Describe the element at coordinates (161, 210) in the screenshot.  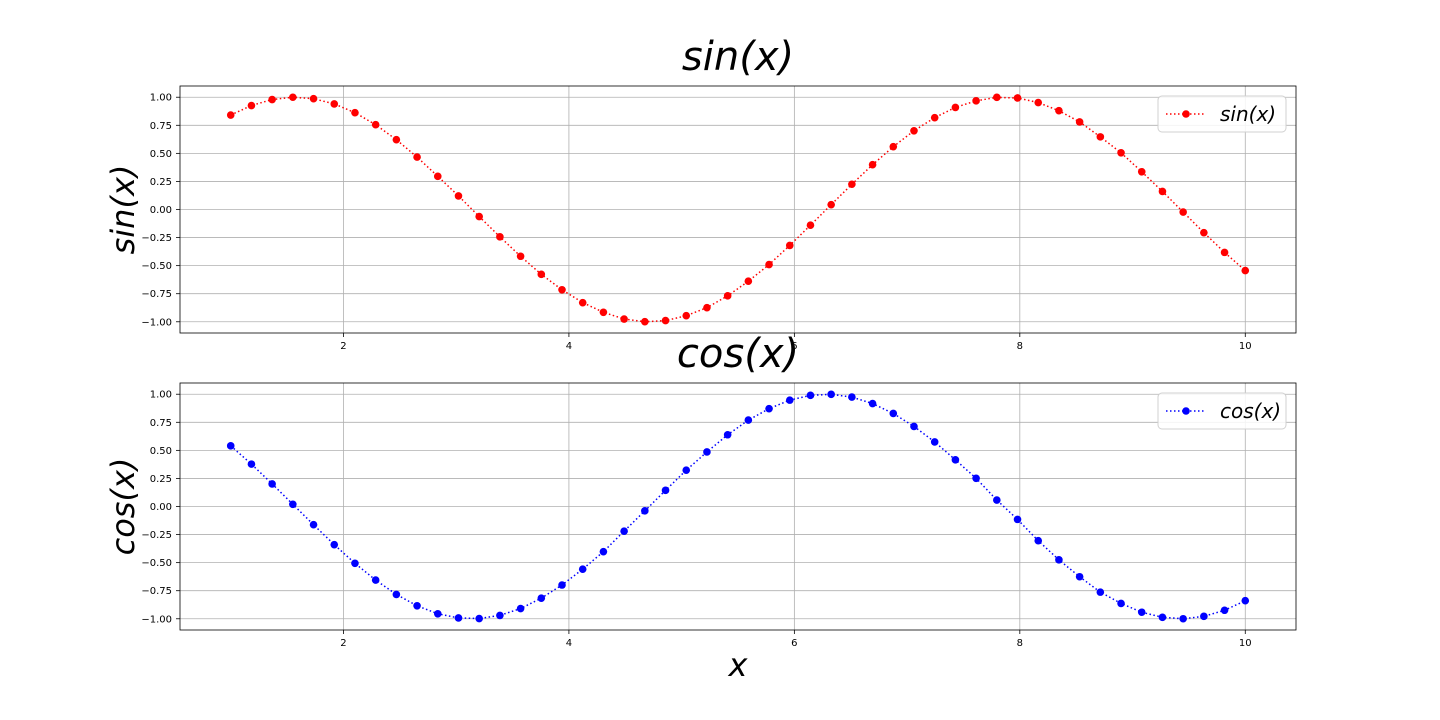
I see `chart1-ytick-label-4: 0.00` at that location.